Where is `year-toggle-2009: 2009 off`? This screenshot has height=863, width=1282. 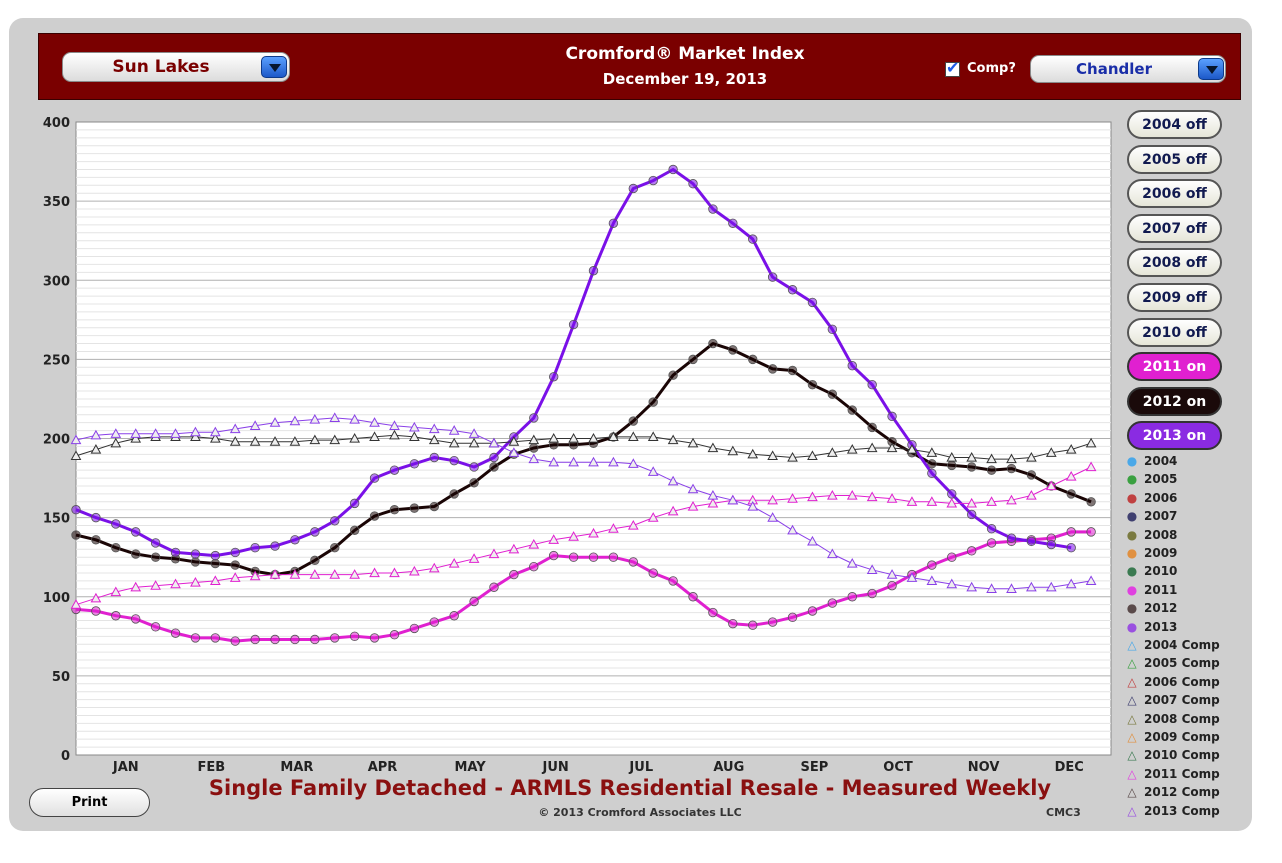
year-toggle-2009: 2009 off is located at coordinates (1174, 297).